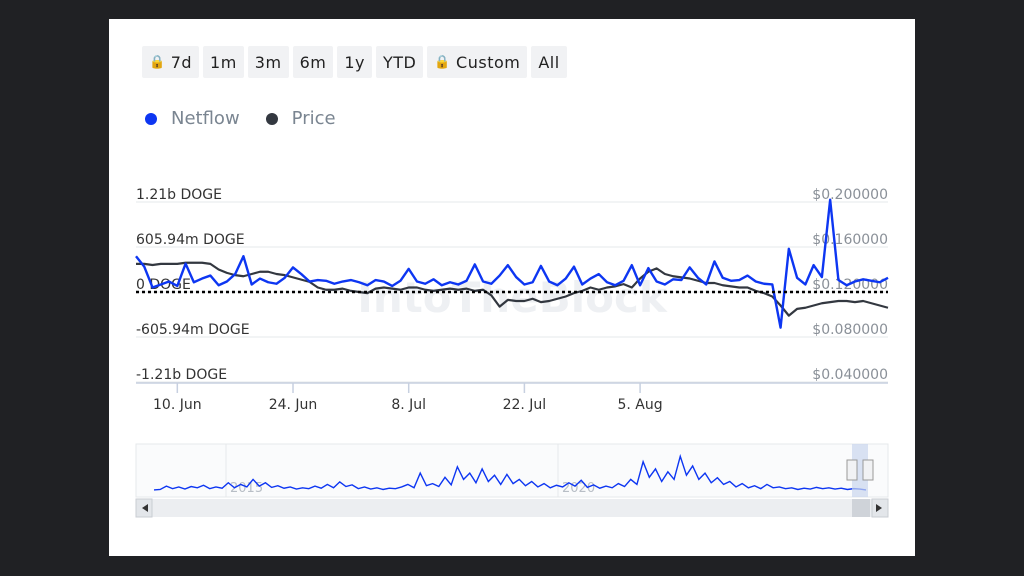  Describe the element at coordinates (850, 375) in the screenshot. I see `right-axis-tick-label: $0.040000` at that location.